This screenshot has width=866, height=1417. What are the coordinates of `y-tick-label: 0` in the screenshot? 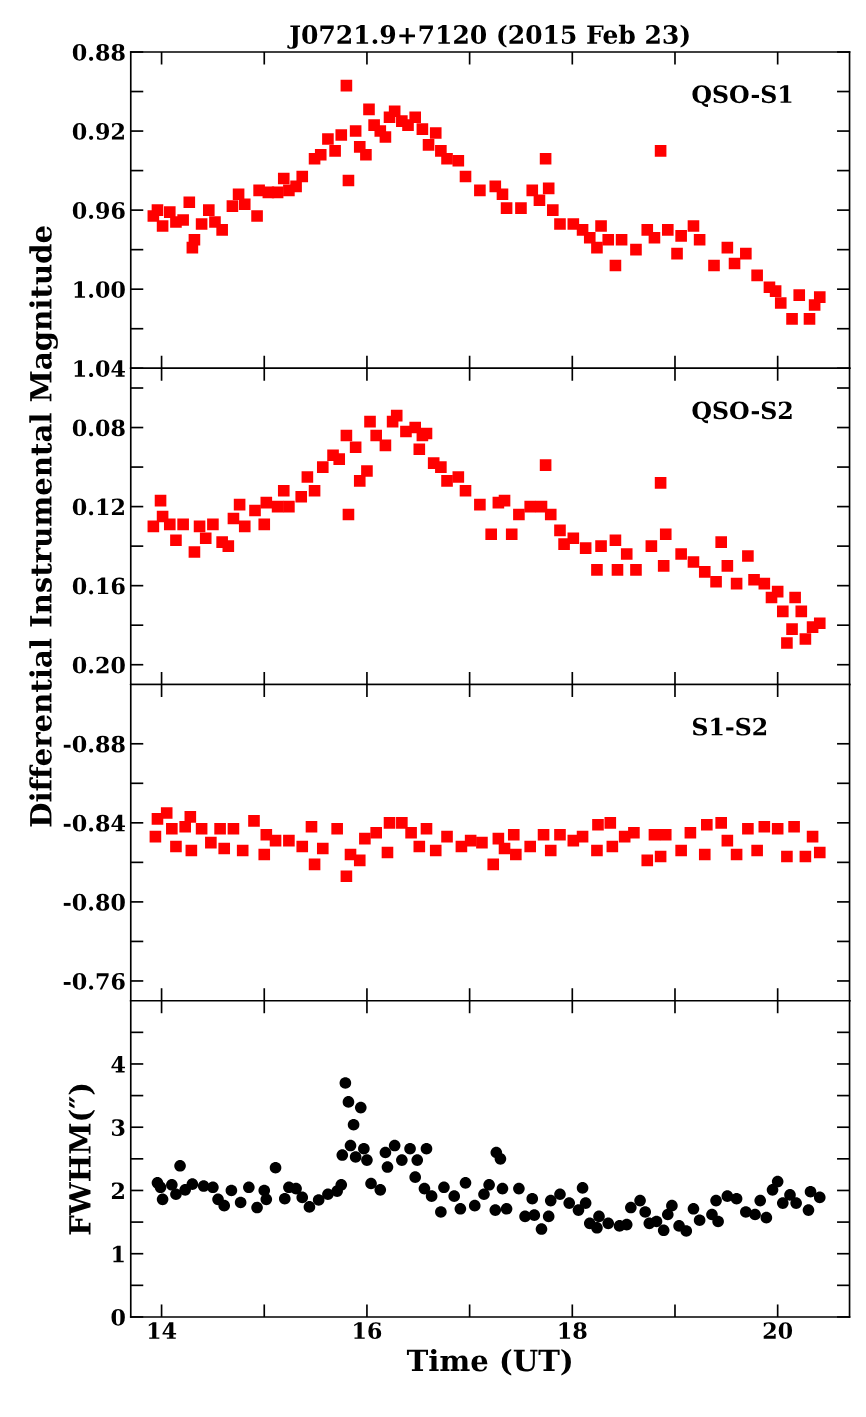 It's located at (118, 1317).